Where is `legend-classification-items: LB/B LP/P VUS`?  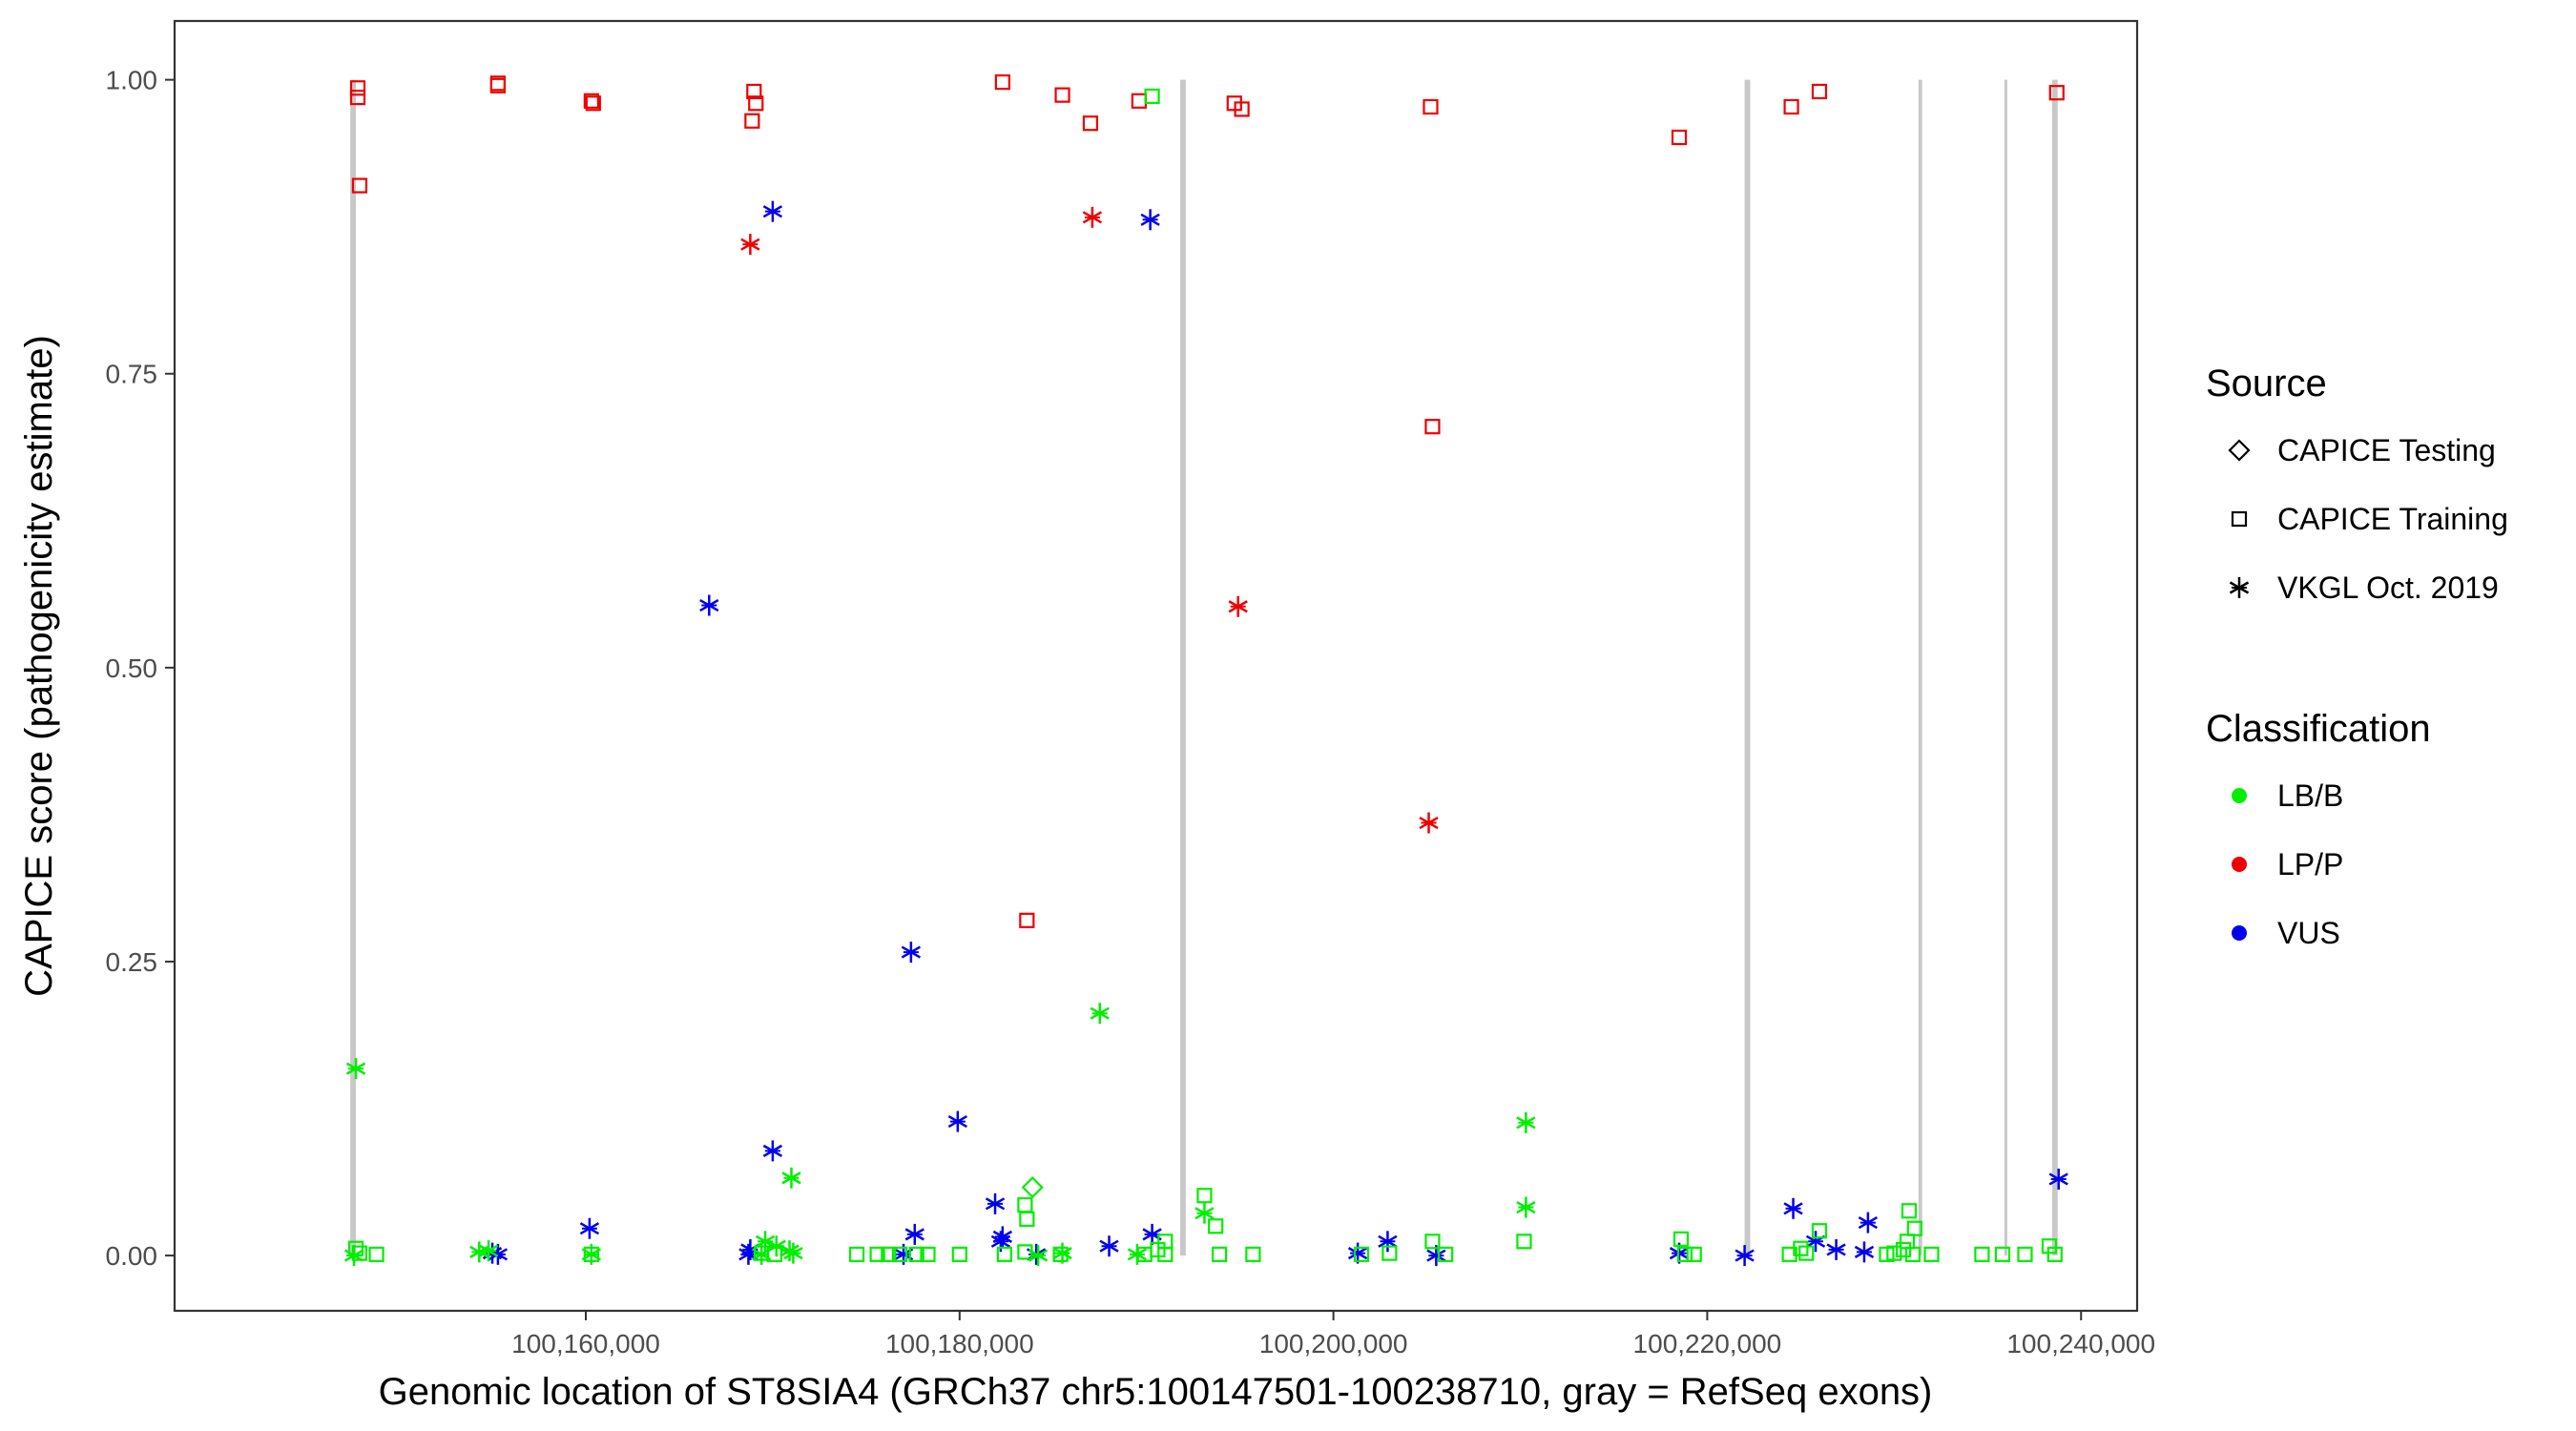 legend-classification-items: LB/B LP/P VUS is located at coordinates (2287, 864).